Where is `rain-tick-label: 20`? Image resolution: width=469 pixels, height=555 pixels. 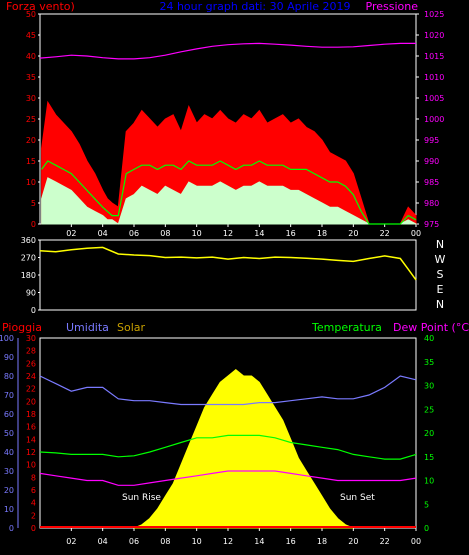
rain-tick-label: 20 is located at coordinates (31, 401).